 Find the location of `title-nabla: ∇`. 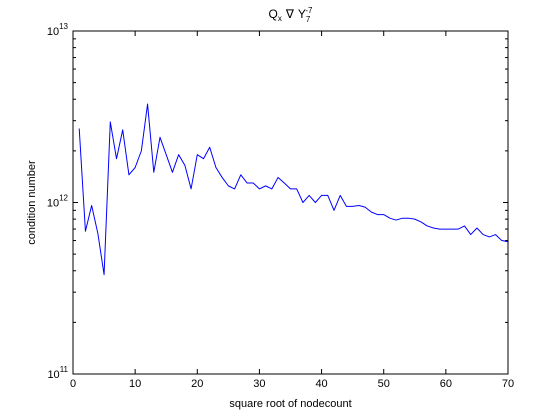

title-nabla: ∇ is located at coordinates (290, 14).